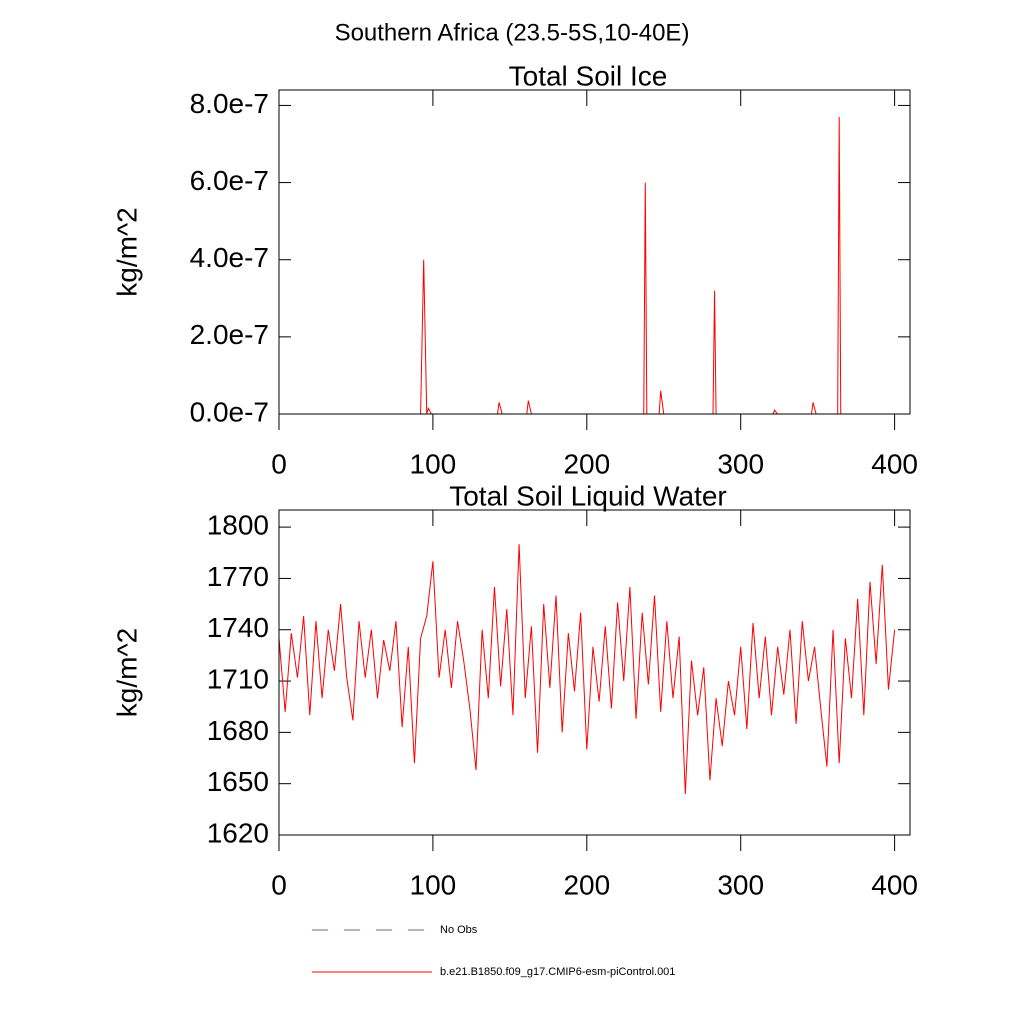 Image resolution: width=1024 pixels, height=1024 pixels. I want to click on y-tick-label: 1650, so click(238, 781).